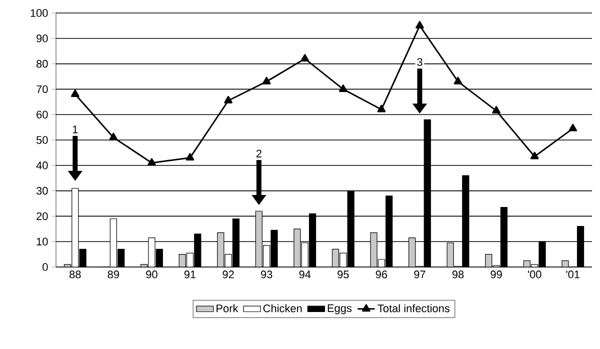  Describe the element at coordinates (282, 308) in the screenshot. I see `legend-label: Chicken` at that location.